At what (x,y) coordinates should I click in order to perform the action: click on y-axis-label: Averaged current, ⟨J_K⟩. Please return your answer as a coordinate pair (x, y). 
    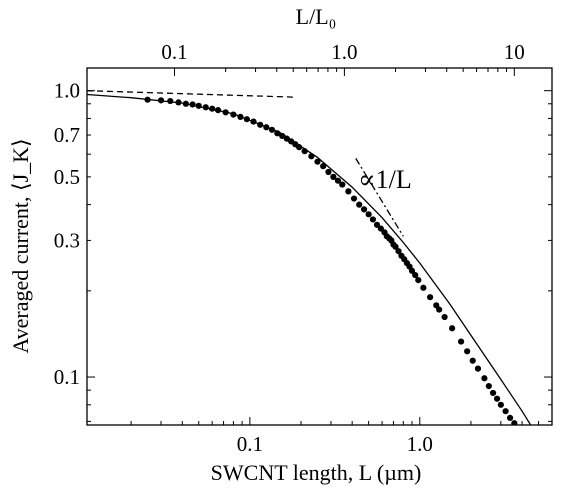
    Looking at the image, I should click on (20, 245).